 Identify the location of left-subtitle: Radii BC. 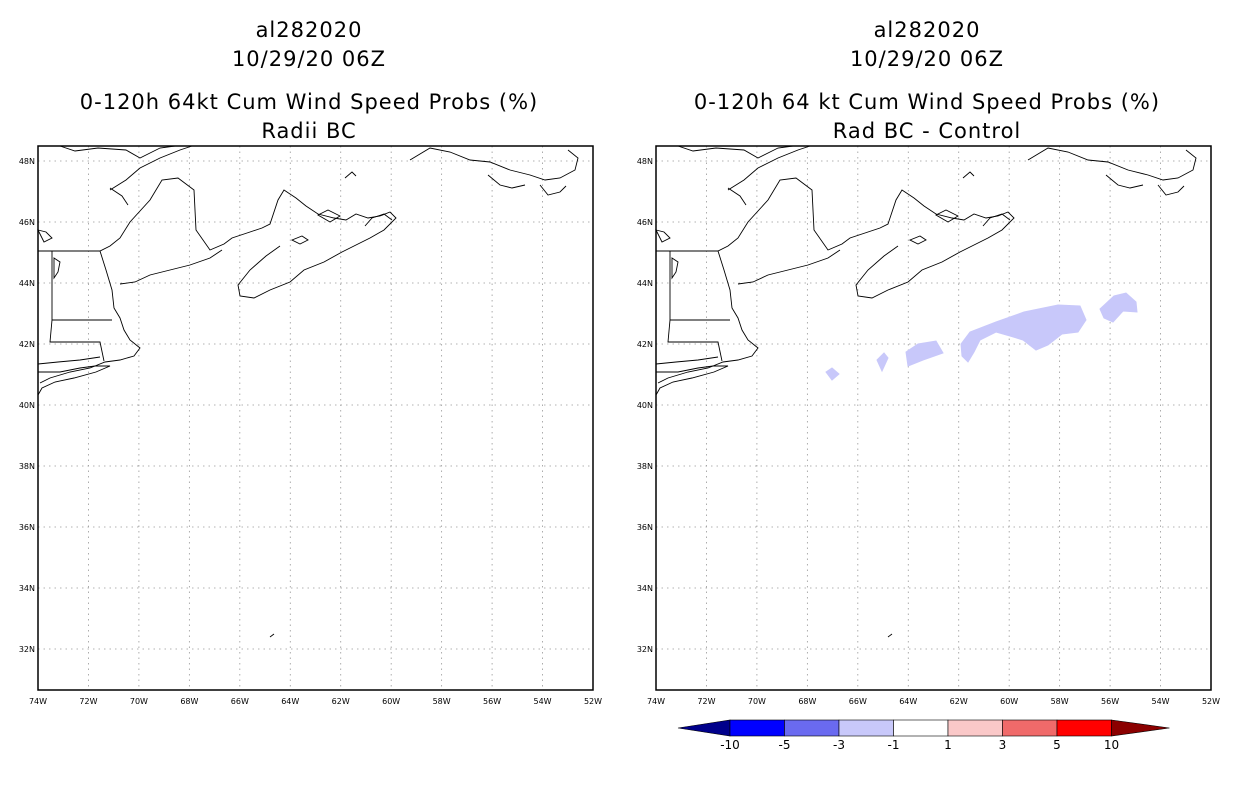
(309, 131).